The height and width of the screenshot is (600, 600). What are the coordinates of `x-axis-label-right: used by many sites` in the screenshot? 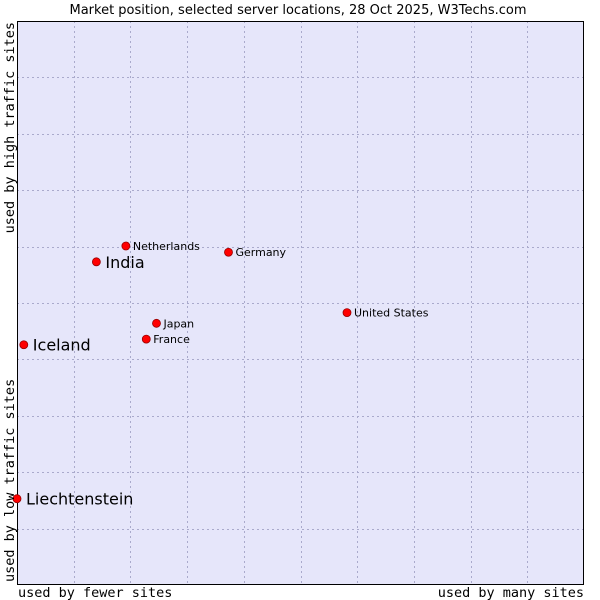 It's located at (511, 592).